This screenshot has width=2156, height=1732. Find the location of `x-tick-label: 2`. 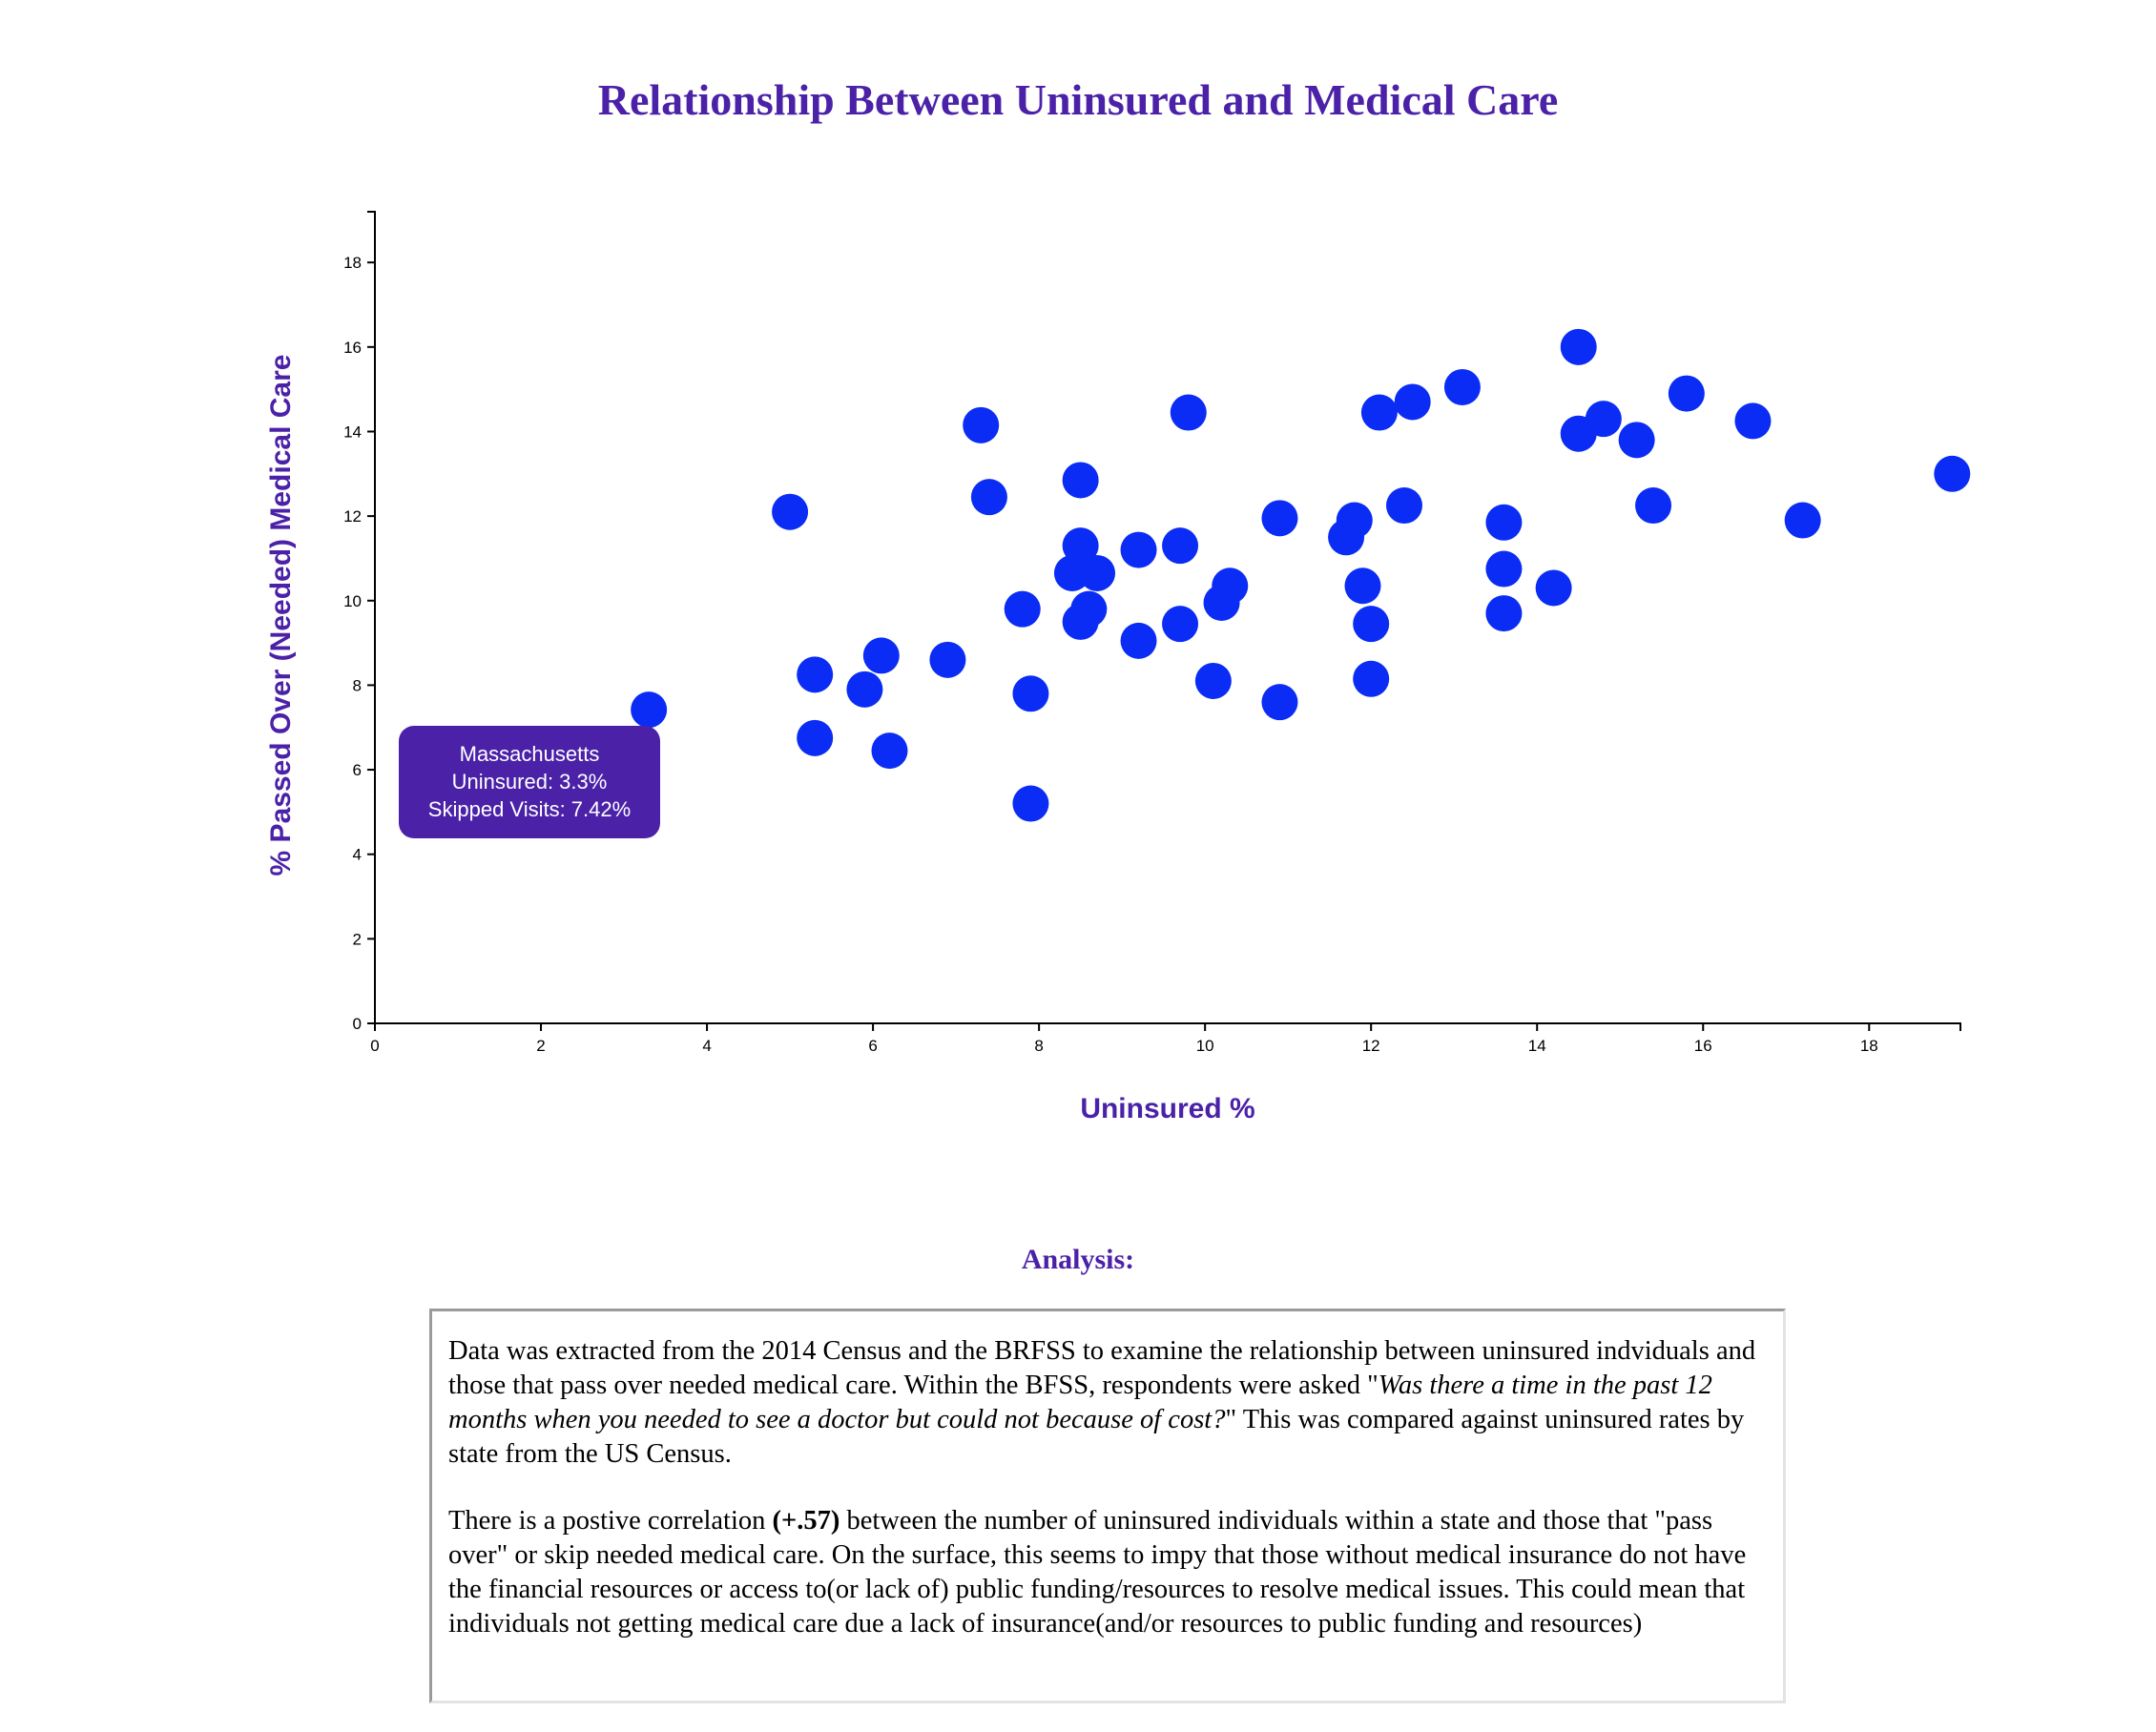

x-tick-label: 2 is located at coordinates (540, 1046).